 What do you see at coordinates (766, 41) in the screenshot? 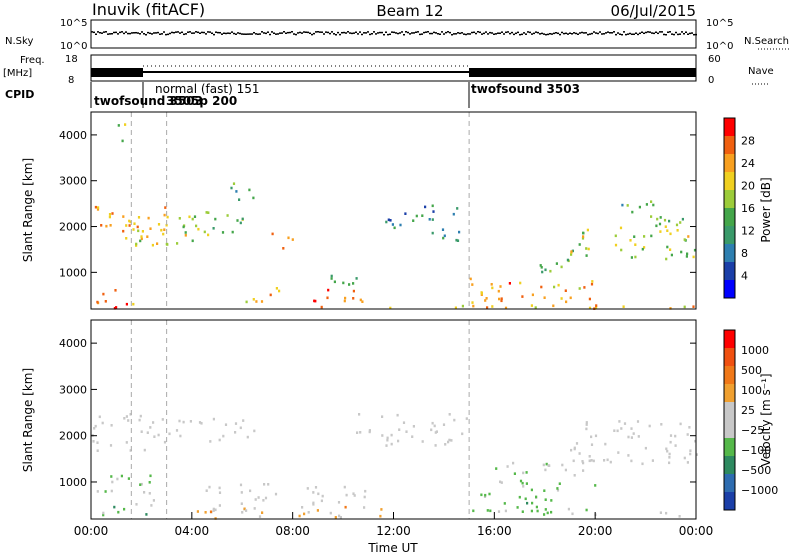
I see `nsearch-label: N.Search` at bounding box center [766, 41].